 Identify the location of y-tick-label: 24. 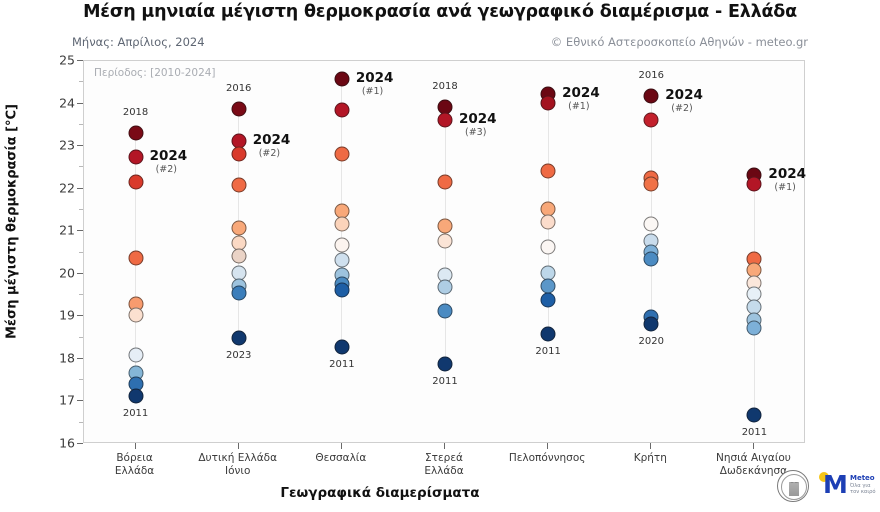
(67, 103).